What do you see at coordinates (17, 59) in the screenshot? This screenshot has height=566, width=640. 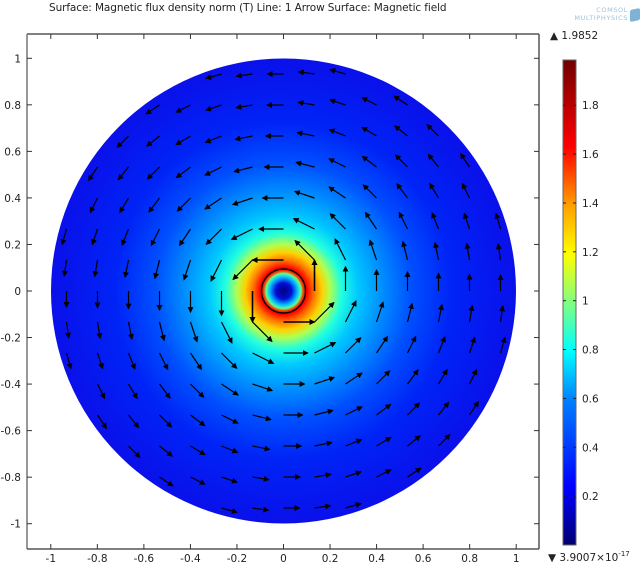 I see `y-tick-label: 1` at bounding box center [17, 59].